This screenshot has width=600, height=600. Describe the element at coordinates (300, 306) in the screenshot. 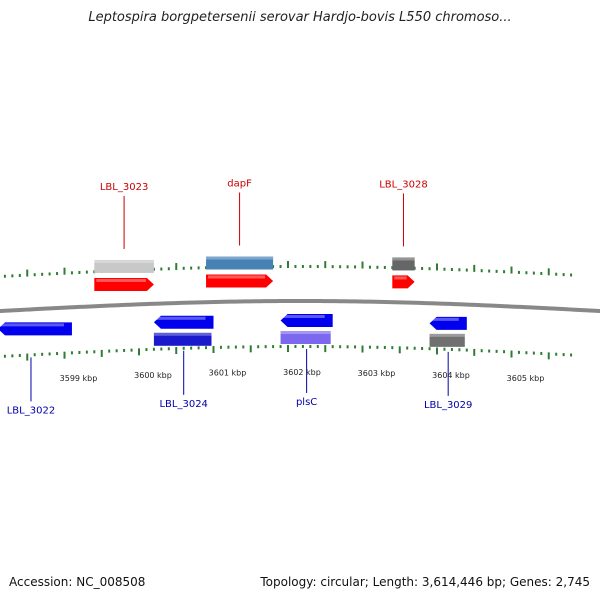

I see `chromosome-backbone` at that location.